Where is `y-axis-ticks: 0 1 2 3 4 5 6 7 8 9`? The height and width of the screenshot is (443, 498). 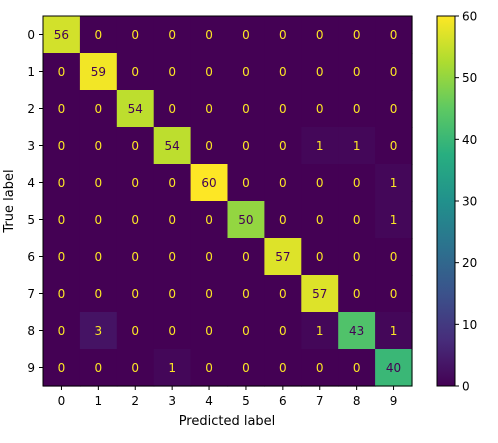
y-axis-ticks: 0 1 2 3 4 5 6 7 8 9 is located at coordinates (35, 201).